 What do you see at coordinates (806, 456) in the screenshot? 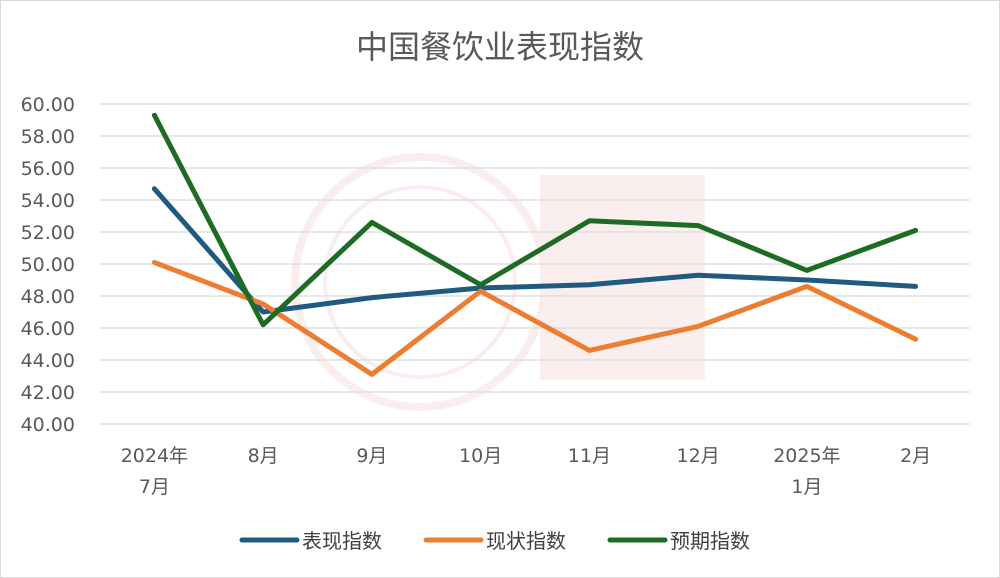
I see `x-tick-label-line: 2025年` at bounding box center [806, 456].